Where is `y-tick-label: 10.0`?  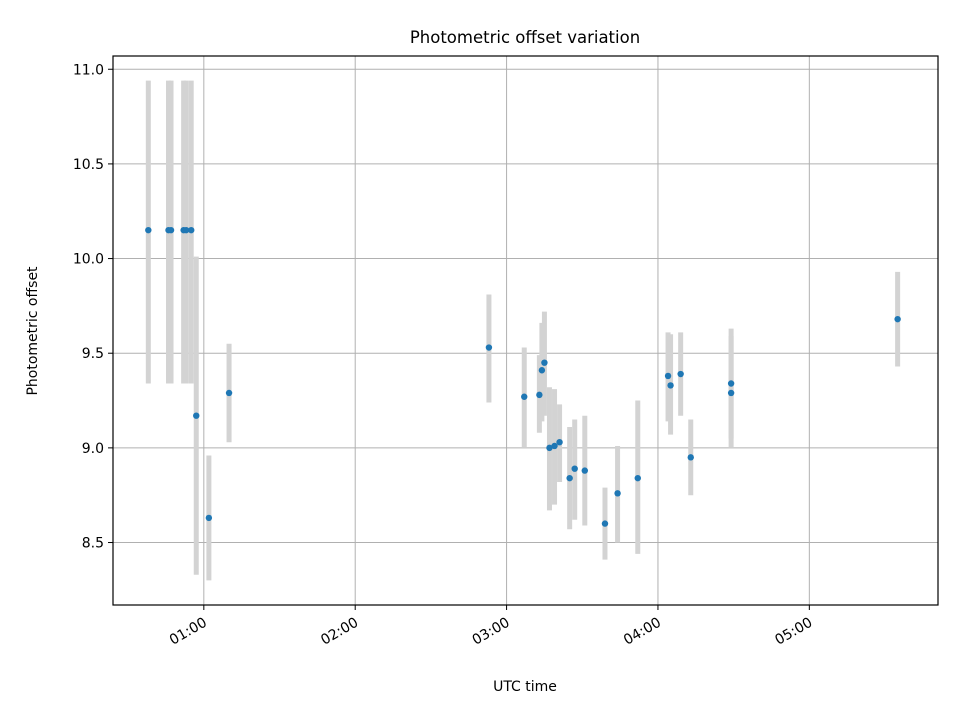 y-tick-label: 10.0 is located at coordinates (88, 260).